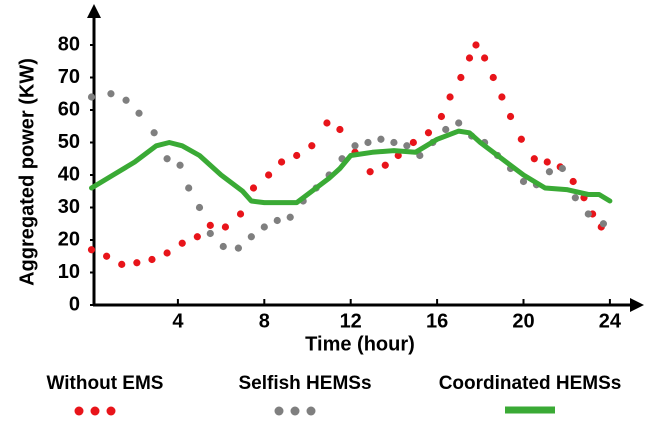 The image size is (659, 427). I want to click on y-tick-label: 30, so click(69, 207).